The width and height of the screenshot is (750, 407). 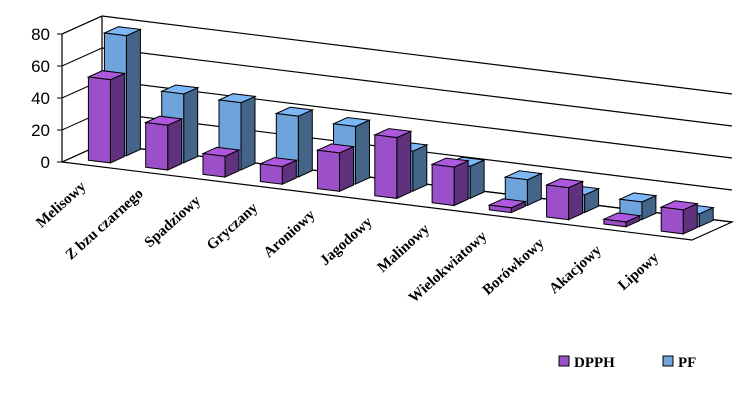 I want to click on y-axis: 0 20 40 60 80, so click(x=46, y=98).